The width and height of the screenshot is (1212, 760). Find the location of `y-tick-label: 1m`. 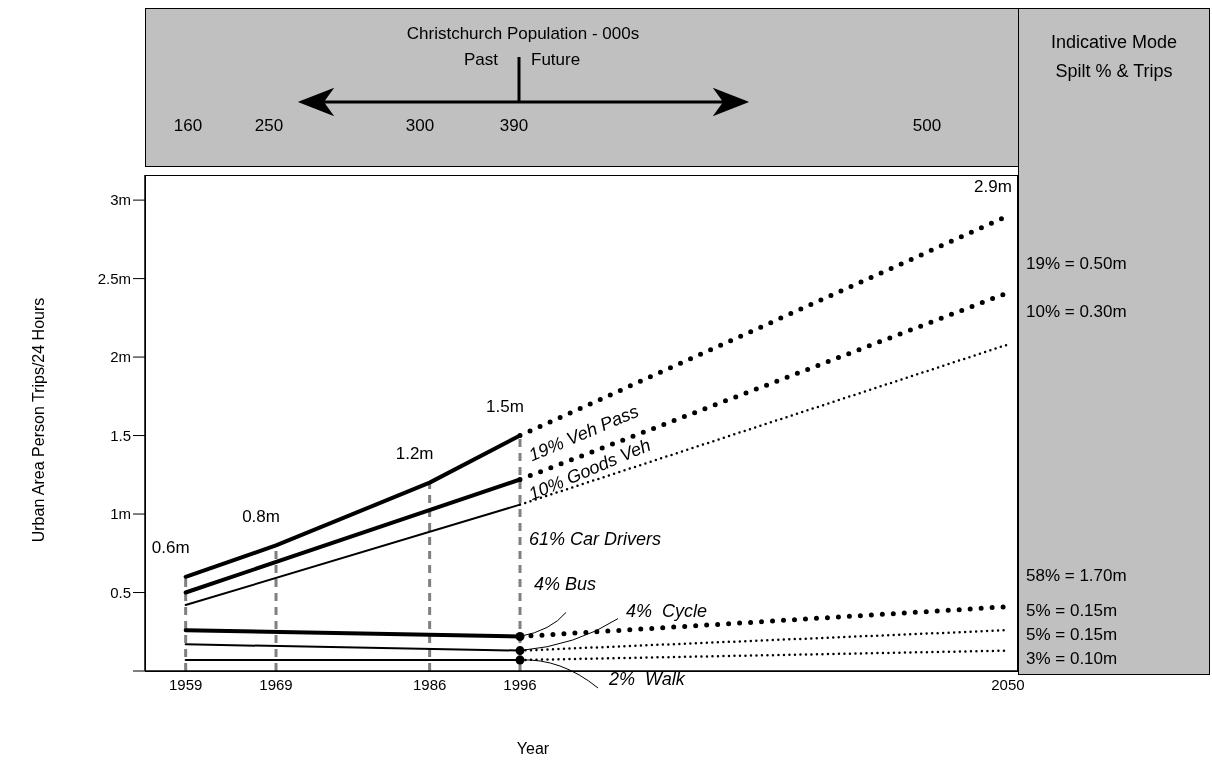

y-tick-label: 1m is located at coordinates (120, 514).